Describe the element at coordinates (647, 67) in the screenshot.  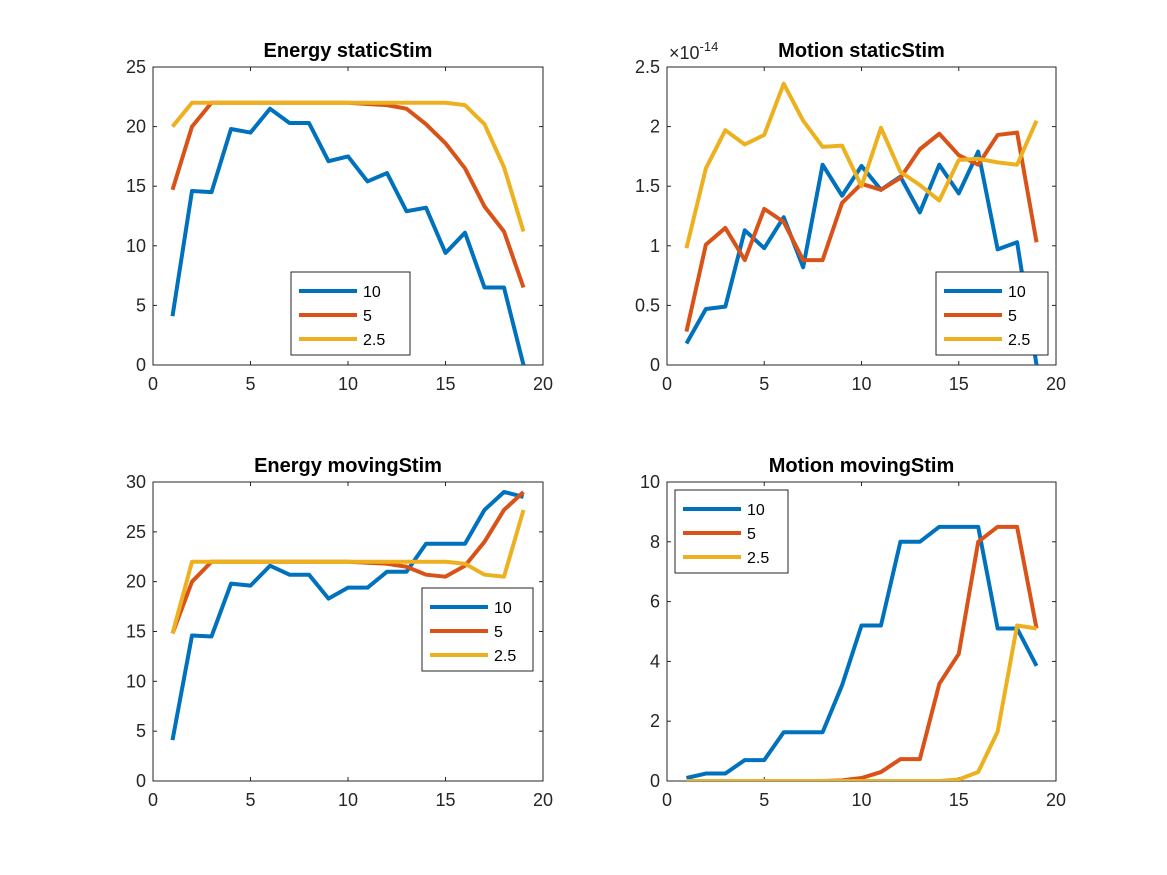
I see `y-tick-label: 2.5` at that location.